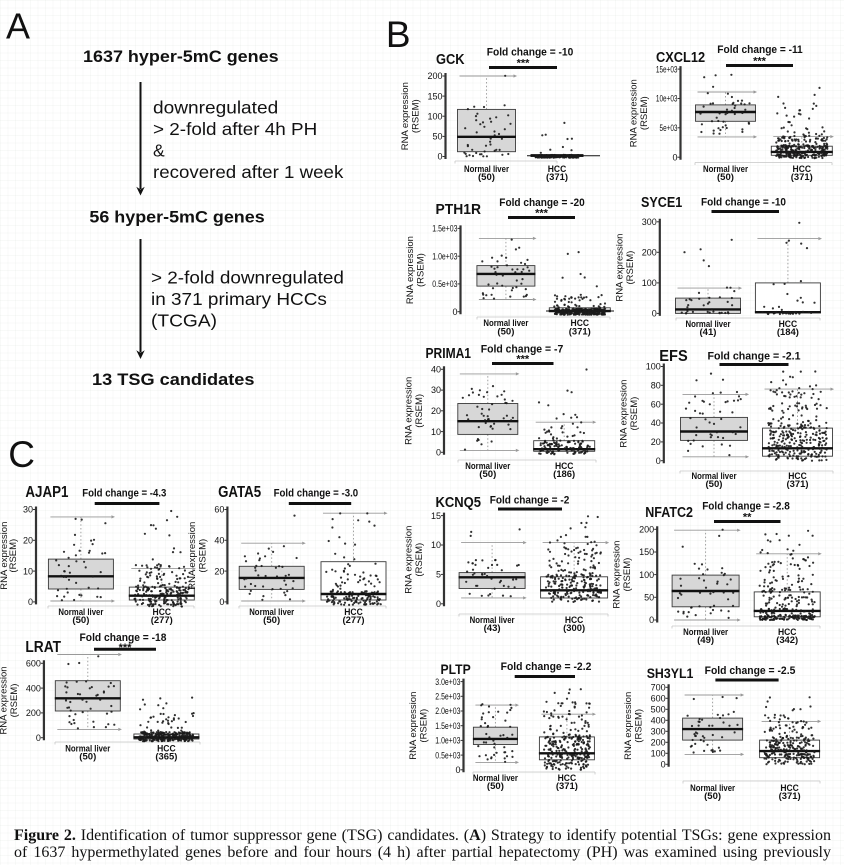 The height and width of the screenshot is (865, 844). I want to click on svg-text: 400, so click(33, 688).